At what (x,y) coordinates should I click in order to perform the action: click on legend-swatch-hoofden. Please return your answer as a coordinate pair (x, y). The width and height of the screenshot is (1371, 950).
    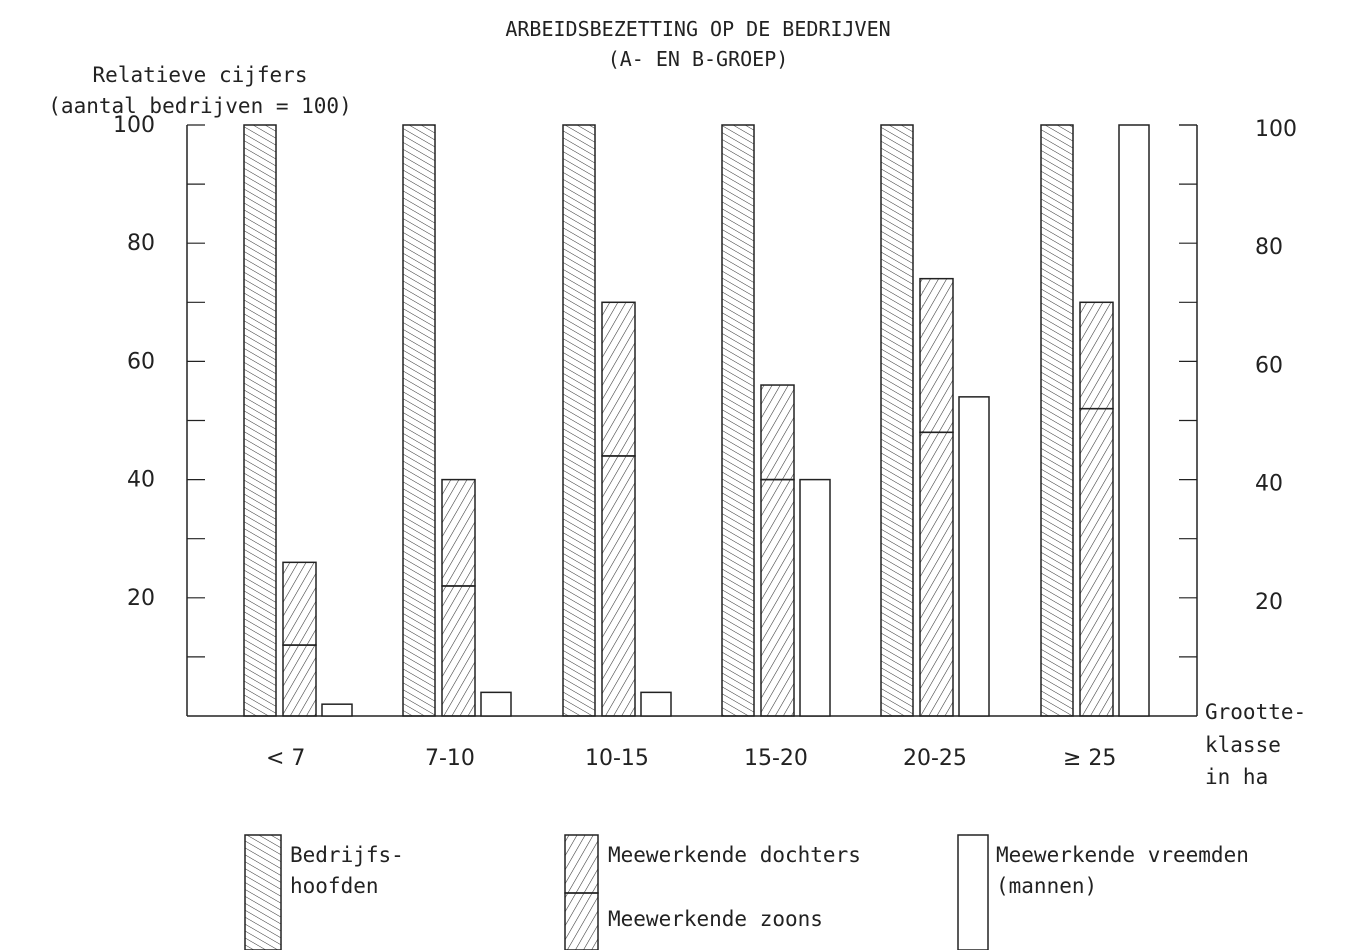
    Looking at the image, I should click on (263, 892).